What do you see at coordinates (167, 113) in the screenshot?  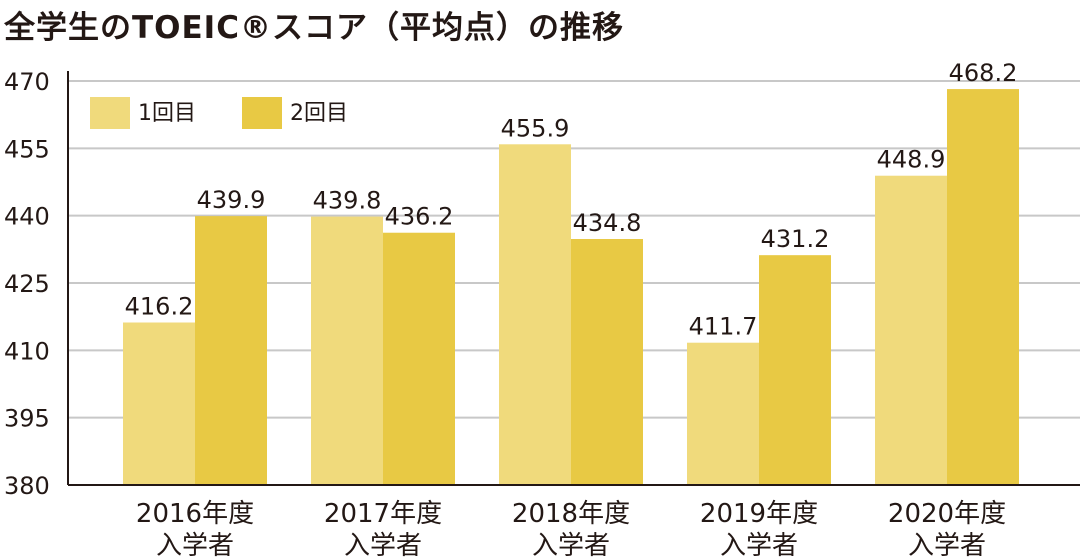 I see `legend-label: 1回目` at bounding box center [167, 113].